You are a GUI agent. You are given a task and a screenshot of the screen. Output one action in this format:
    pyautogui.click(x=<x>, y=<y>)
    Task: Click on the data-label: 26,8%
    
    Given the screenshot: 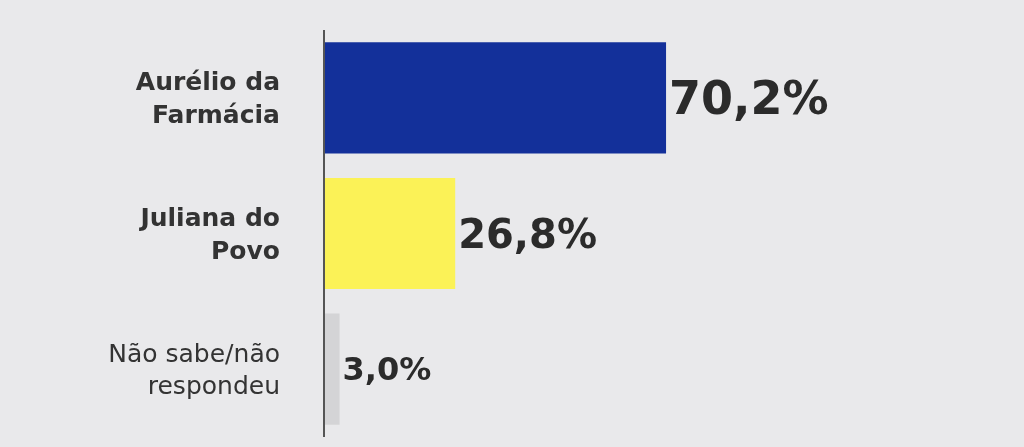 What is the action you would take?
    pyautogui.click(x=527, y=233)
    